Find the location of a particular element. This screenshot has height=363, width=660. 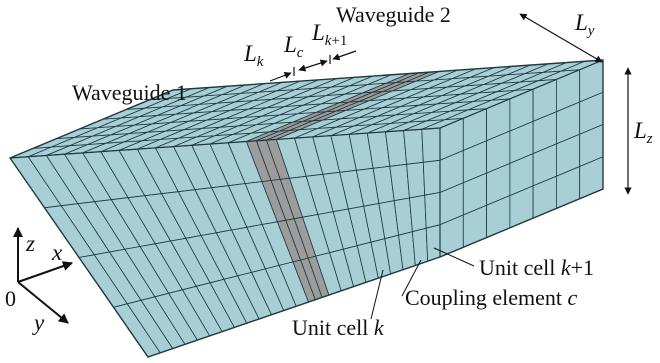

unit-cell-k1-label: Unit cell k+1 is located at coordinates (536, 267).